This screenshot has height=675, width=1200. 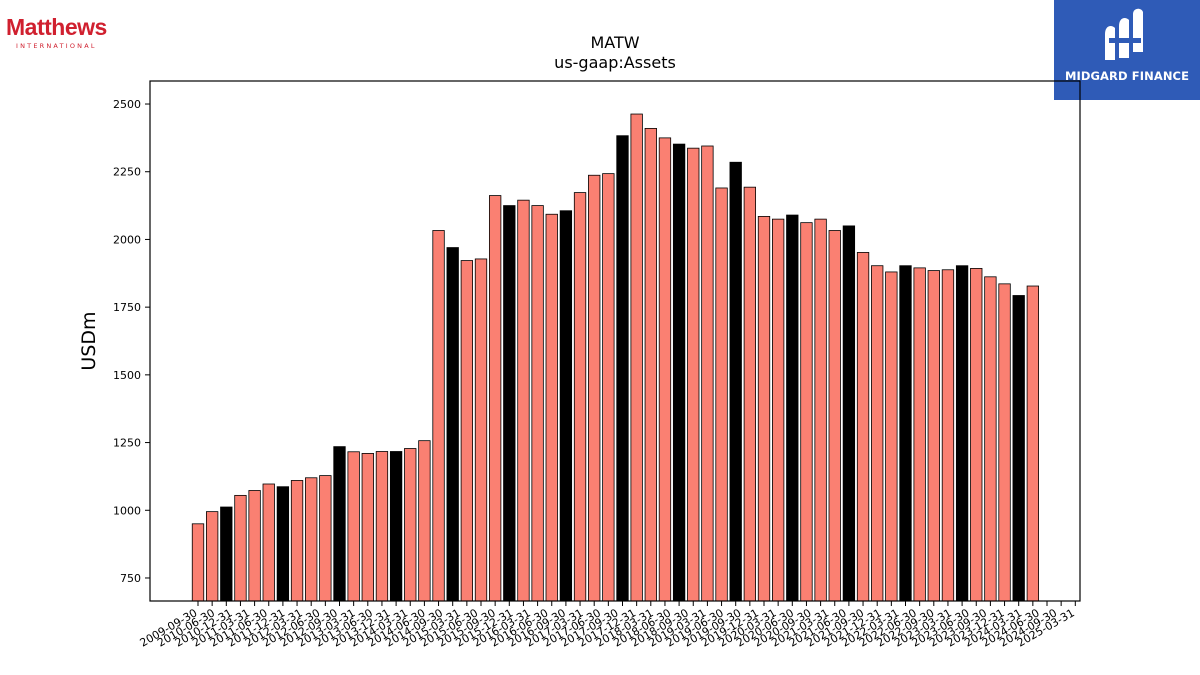 What do you see at coordinates (127, 375) in the screenshot?
I see `y-tick-label: 1500` at bounding box center [127, 375].